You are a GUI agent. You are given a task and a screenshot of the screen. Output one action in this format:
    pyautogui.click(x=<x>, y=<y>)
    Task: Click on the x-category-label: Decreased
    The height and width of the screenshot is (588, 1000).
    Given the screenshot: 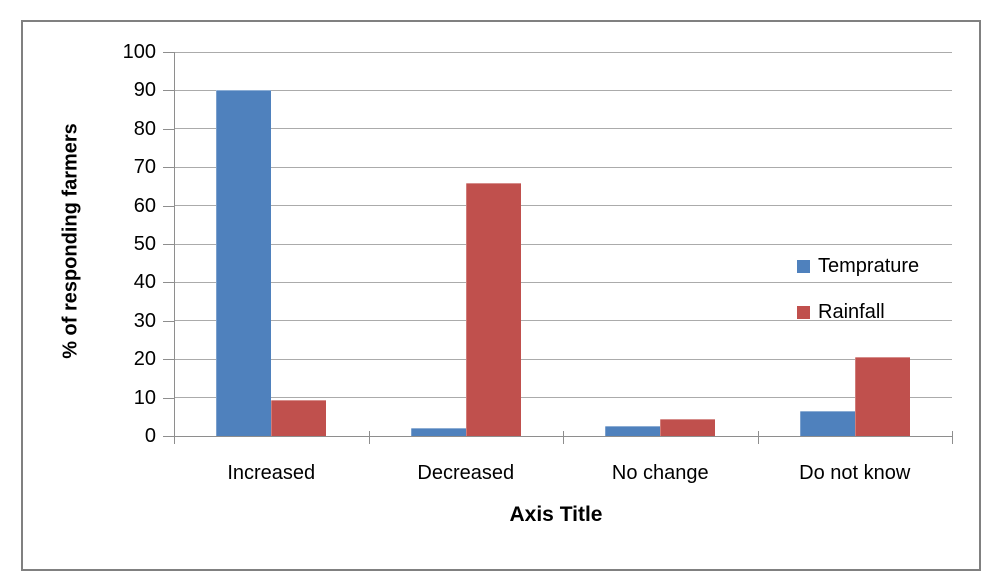 What is the action you would take?
    pyautogui.click(x=466, y=473)
    